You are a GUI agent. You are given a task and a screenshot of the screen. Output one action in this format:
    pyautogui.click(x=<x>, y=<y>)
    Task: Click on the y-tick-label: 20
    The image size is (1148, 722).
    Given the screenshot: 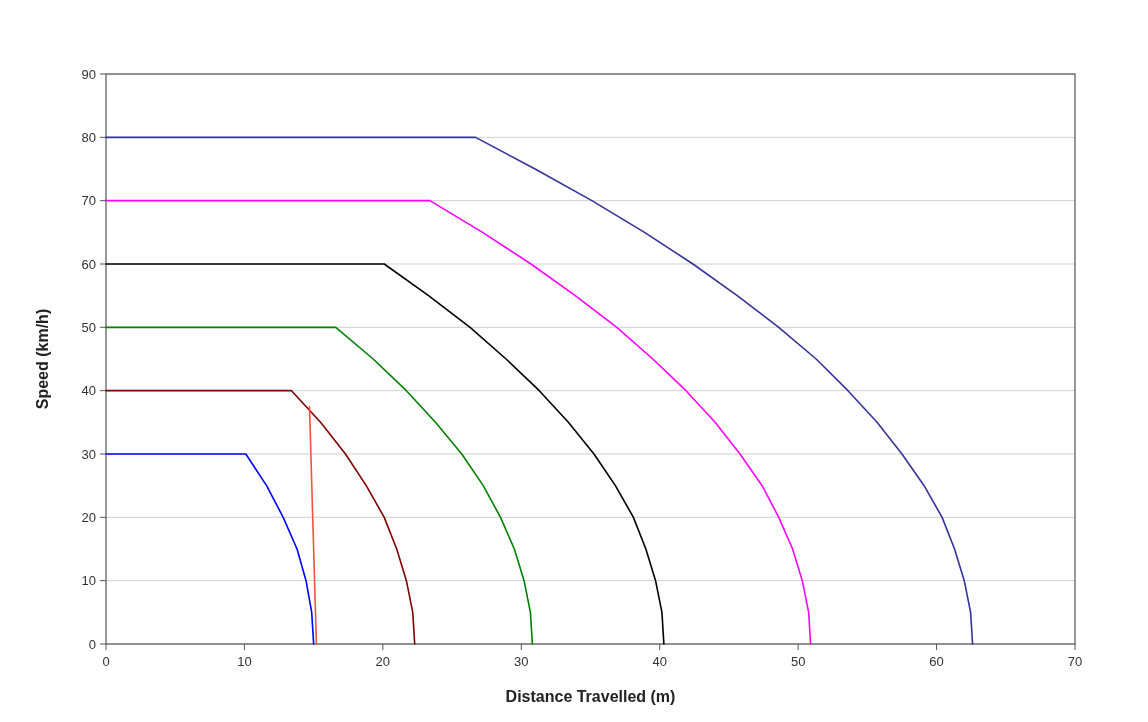 What is the action you would take?
    pyautogui.click(x=88, y=517)
    